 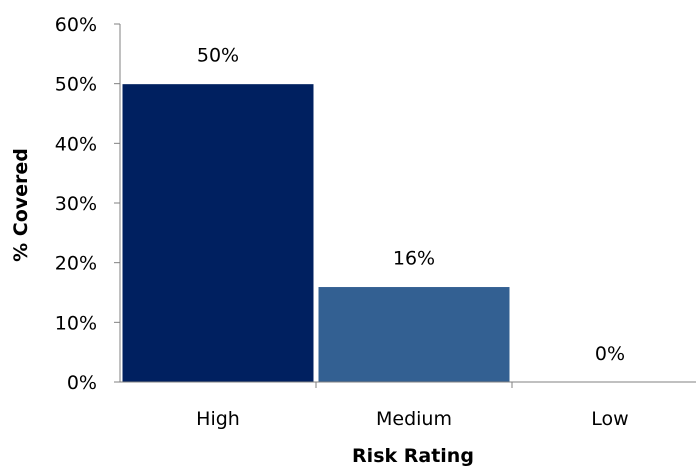 What do you see at coordinates (76, 323) in the screenshot?
I see `y-tick-label: 10%` at bounding box center [76, 323].